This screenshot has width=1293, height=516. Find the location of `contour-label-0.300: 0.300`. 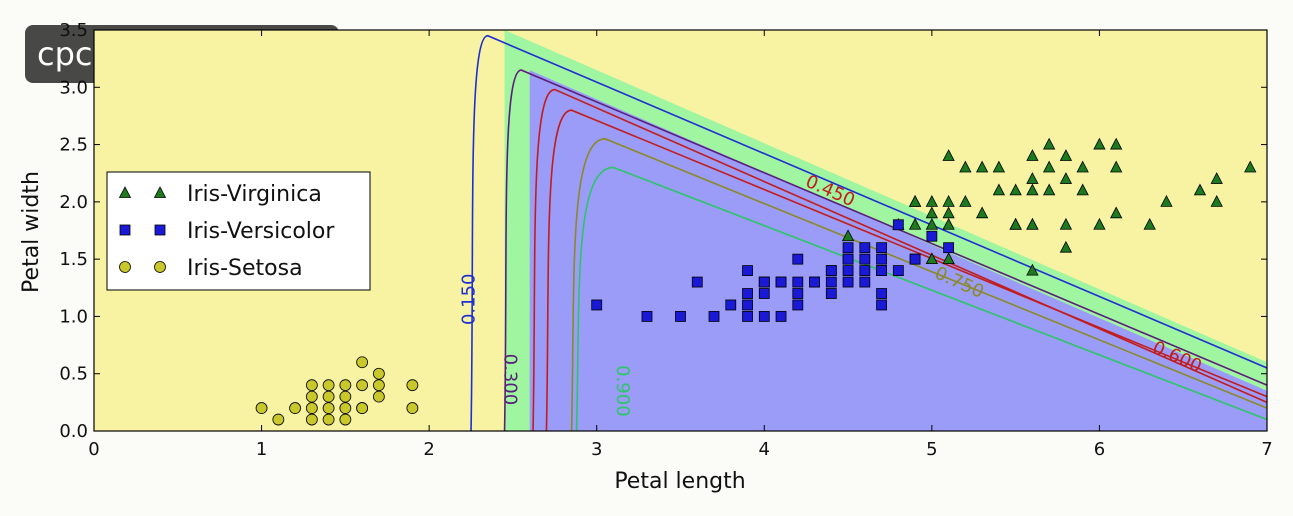

contour-label-0.300: 0.300 is located at coordinates (510, 380).